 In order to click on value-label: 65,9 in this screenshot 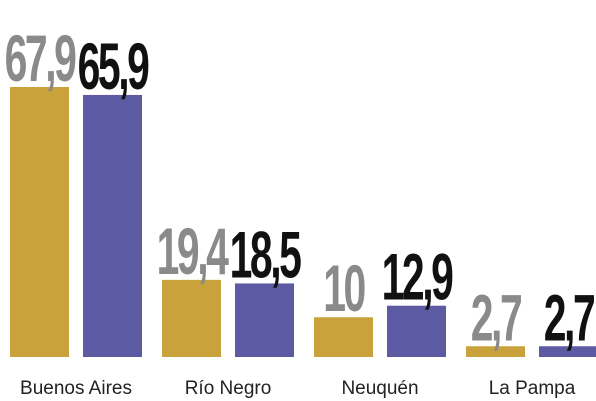, I will do `click(113, 66)`.